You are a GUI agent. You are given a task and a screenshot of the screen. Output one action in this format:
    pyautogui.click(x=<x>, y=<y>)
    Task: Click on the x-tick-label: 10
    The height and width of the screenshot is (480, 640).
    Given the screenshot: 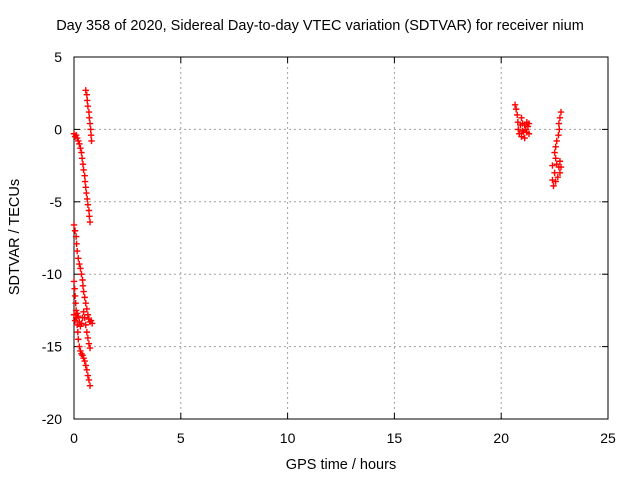 What is the action you would take?
    pyautogui.click(x=288, y=438)
    